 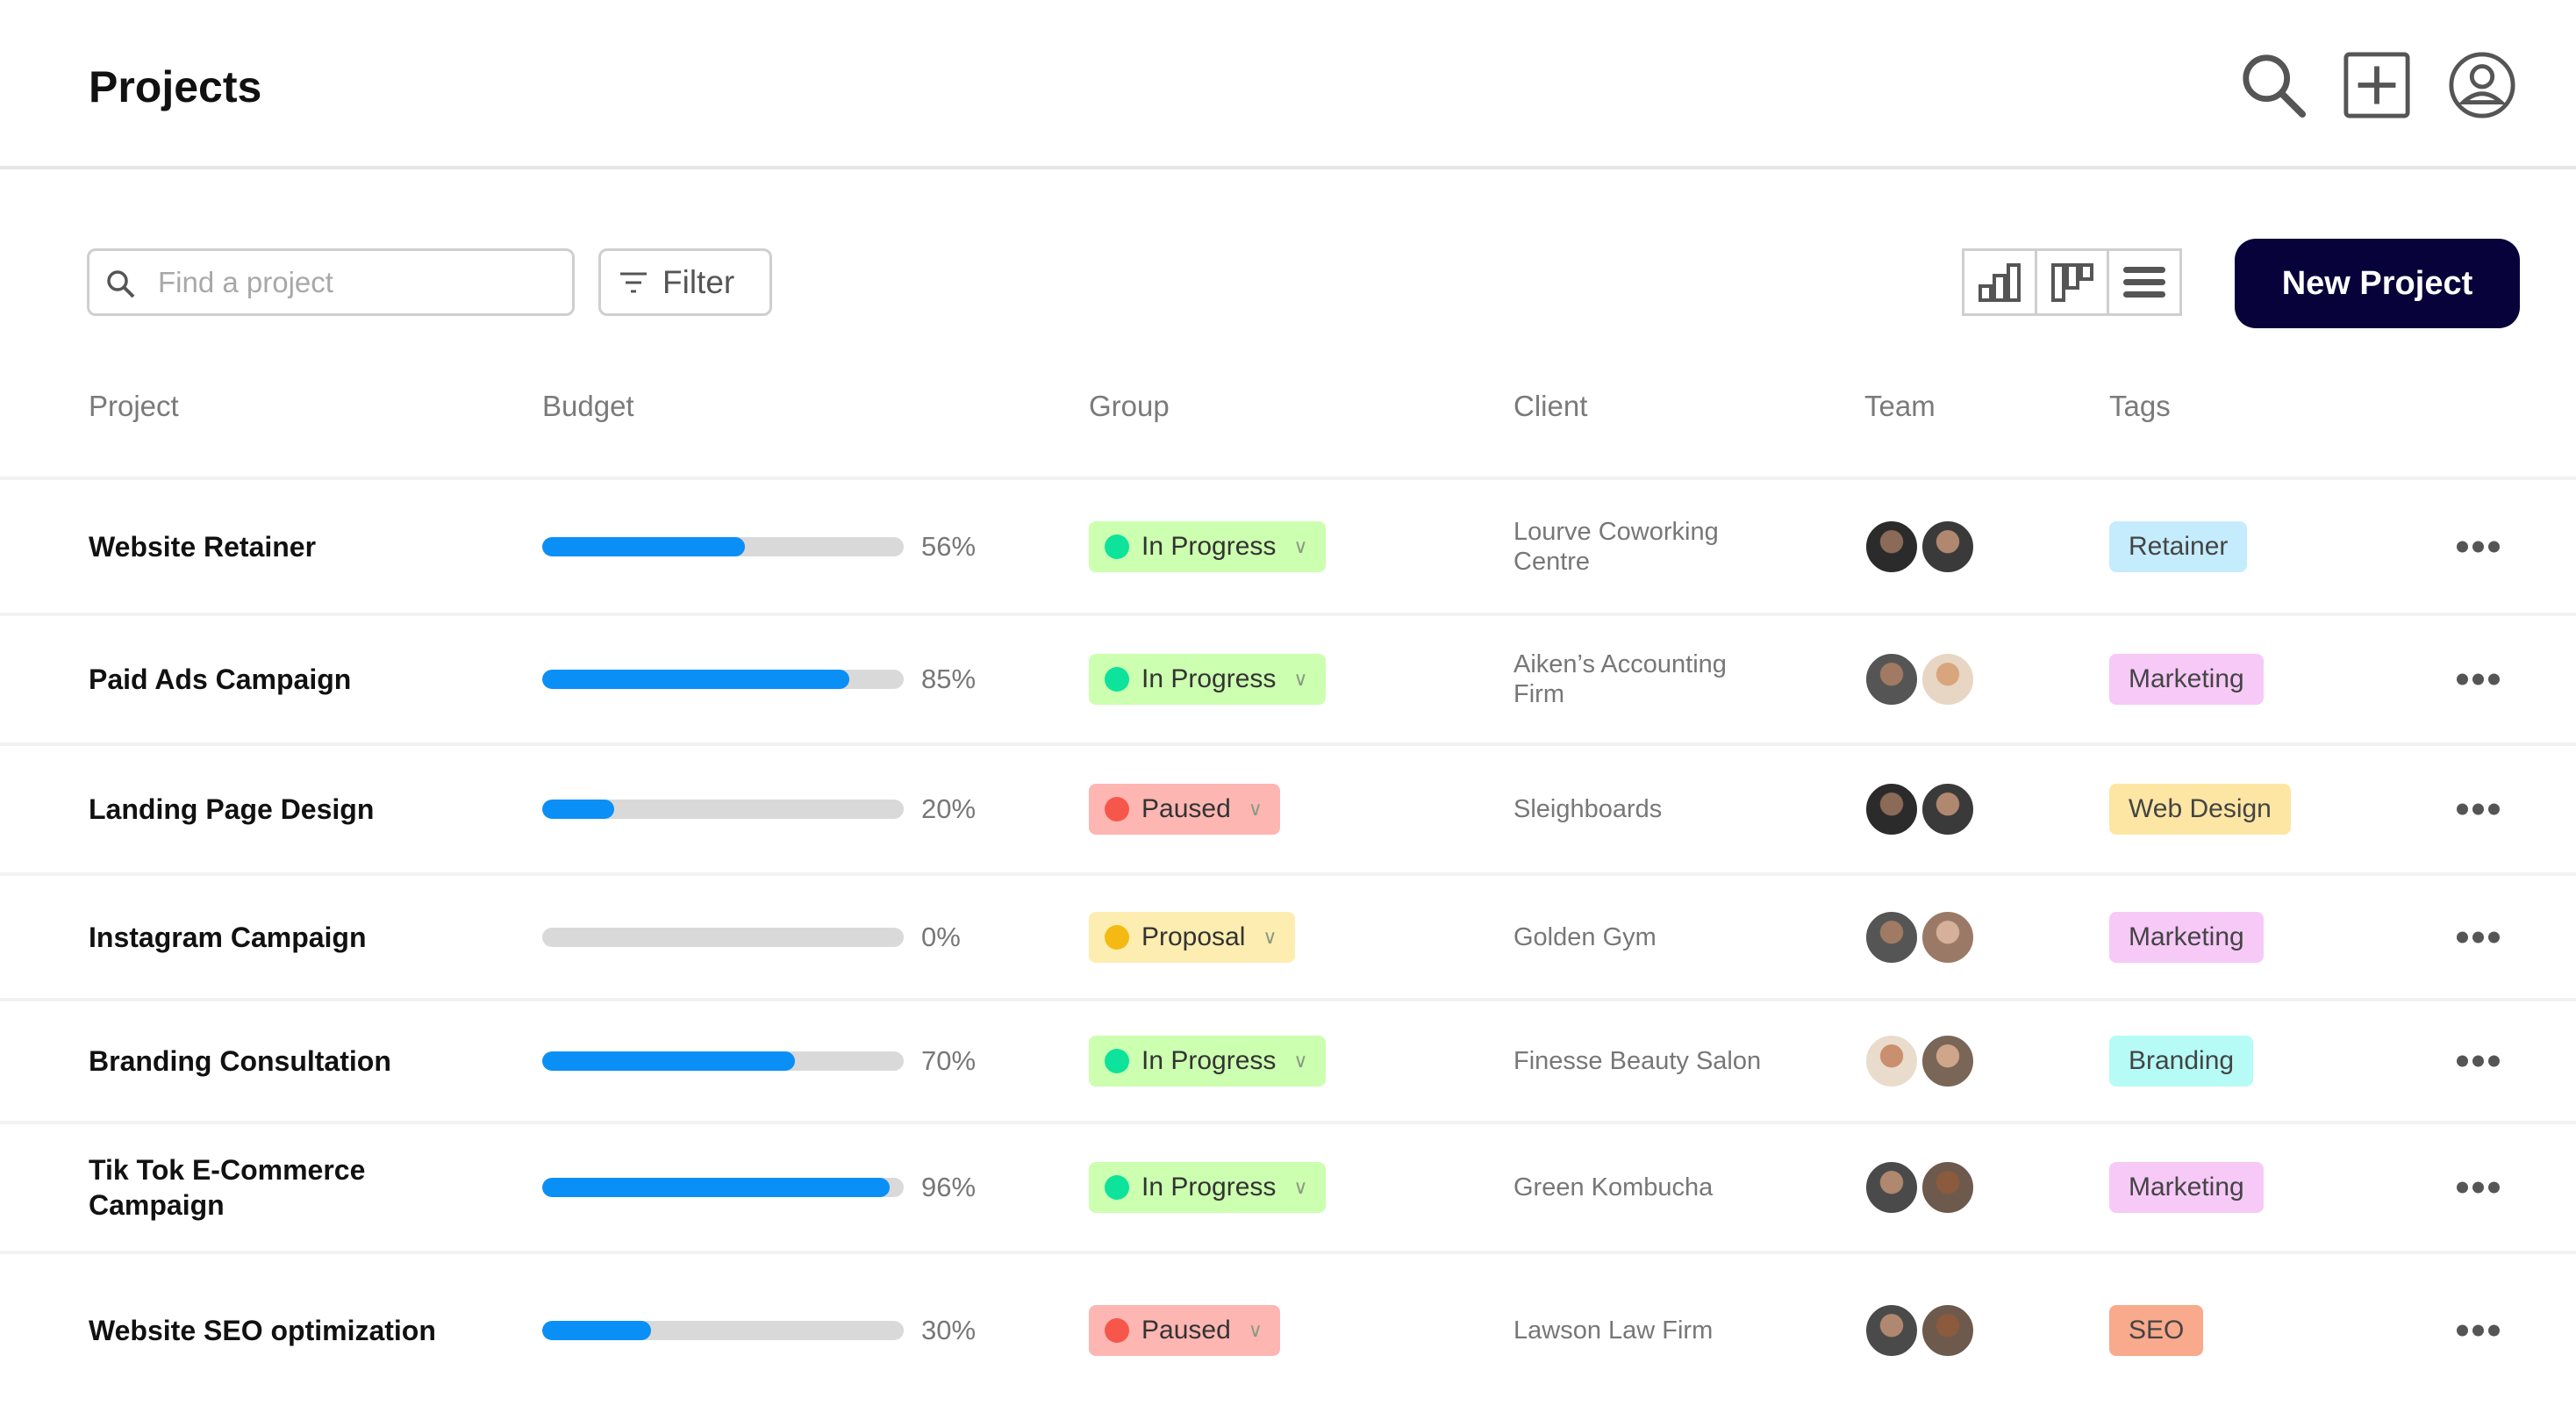 I want to click on view-toggle, so click(x=2072, y=282).